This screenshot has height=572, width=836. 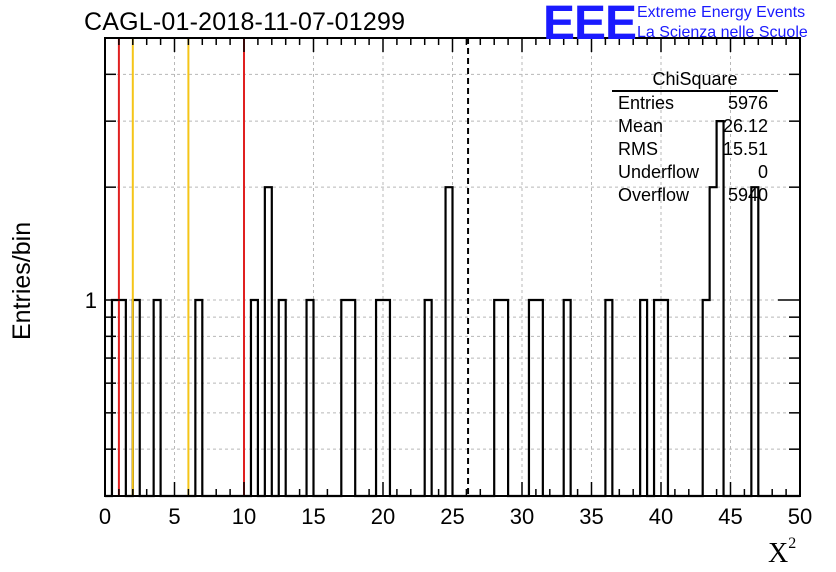 What do you see at coordinates (747, 195) in the screenshot?
I see `stats-value: 5940` at bounding box center [747, 195].